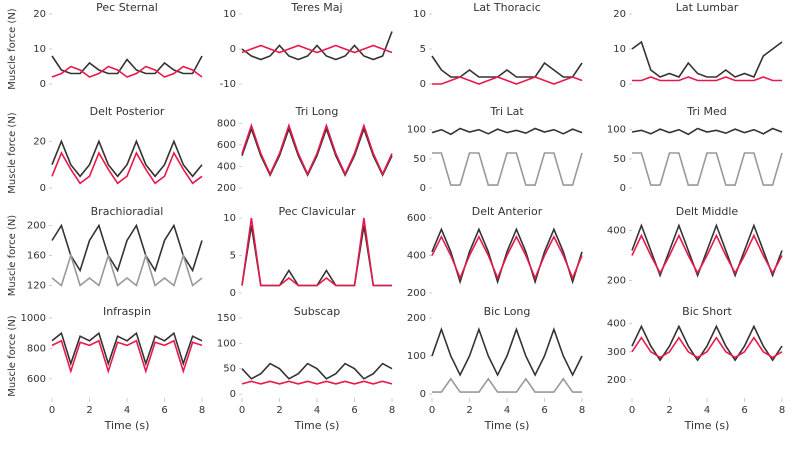 The height and width of the screenshot is (455, 808). What do you see at coordinates (317, 111) in the screenshot?
I see `panel-title: Tri Long` at bounding box center [317, 111].